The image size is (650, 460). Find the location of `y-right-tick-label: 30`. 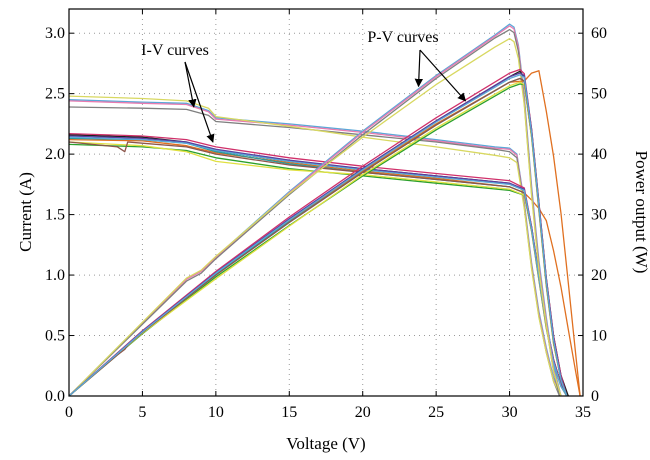

y-right-tick-label: 30 is located at coordinates (599, 215).